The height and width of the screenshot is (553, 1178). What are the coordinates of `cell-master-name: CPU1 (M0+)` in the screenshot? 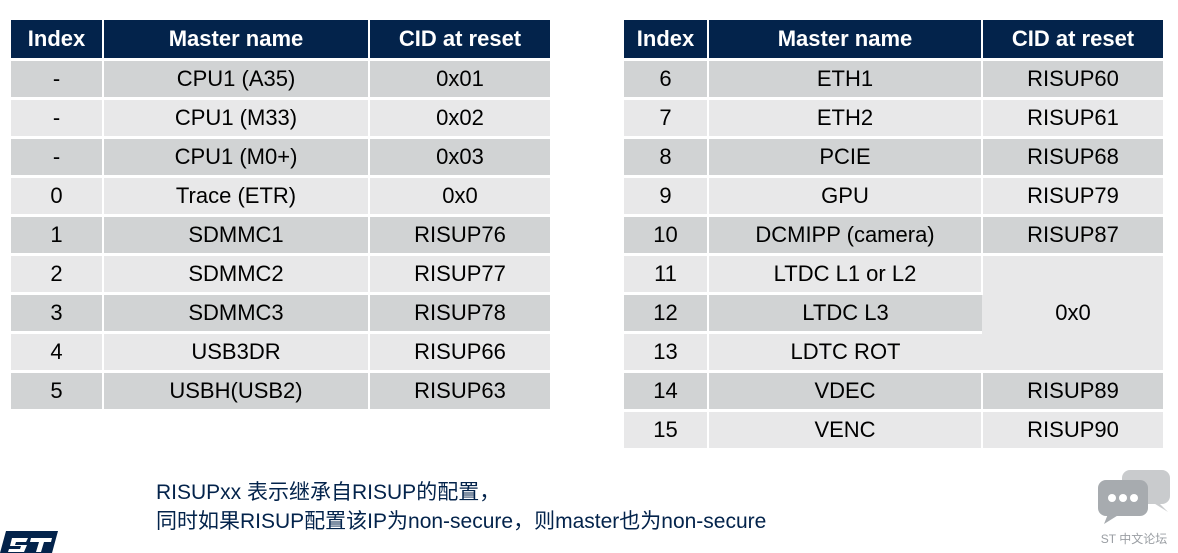 It's located at (236, 157).